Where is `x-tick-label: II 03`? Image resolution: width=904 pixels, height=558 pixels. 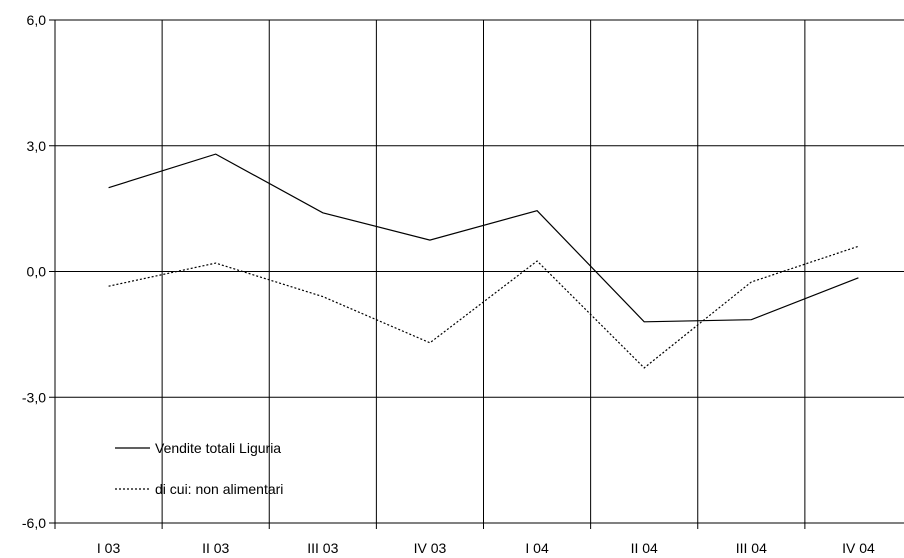 x-tick-label: II 03 is located at coordinates (215, 548).